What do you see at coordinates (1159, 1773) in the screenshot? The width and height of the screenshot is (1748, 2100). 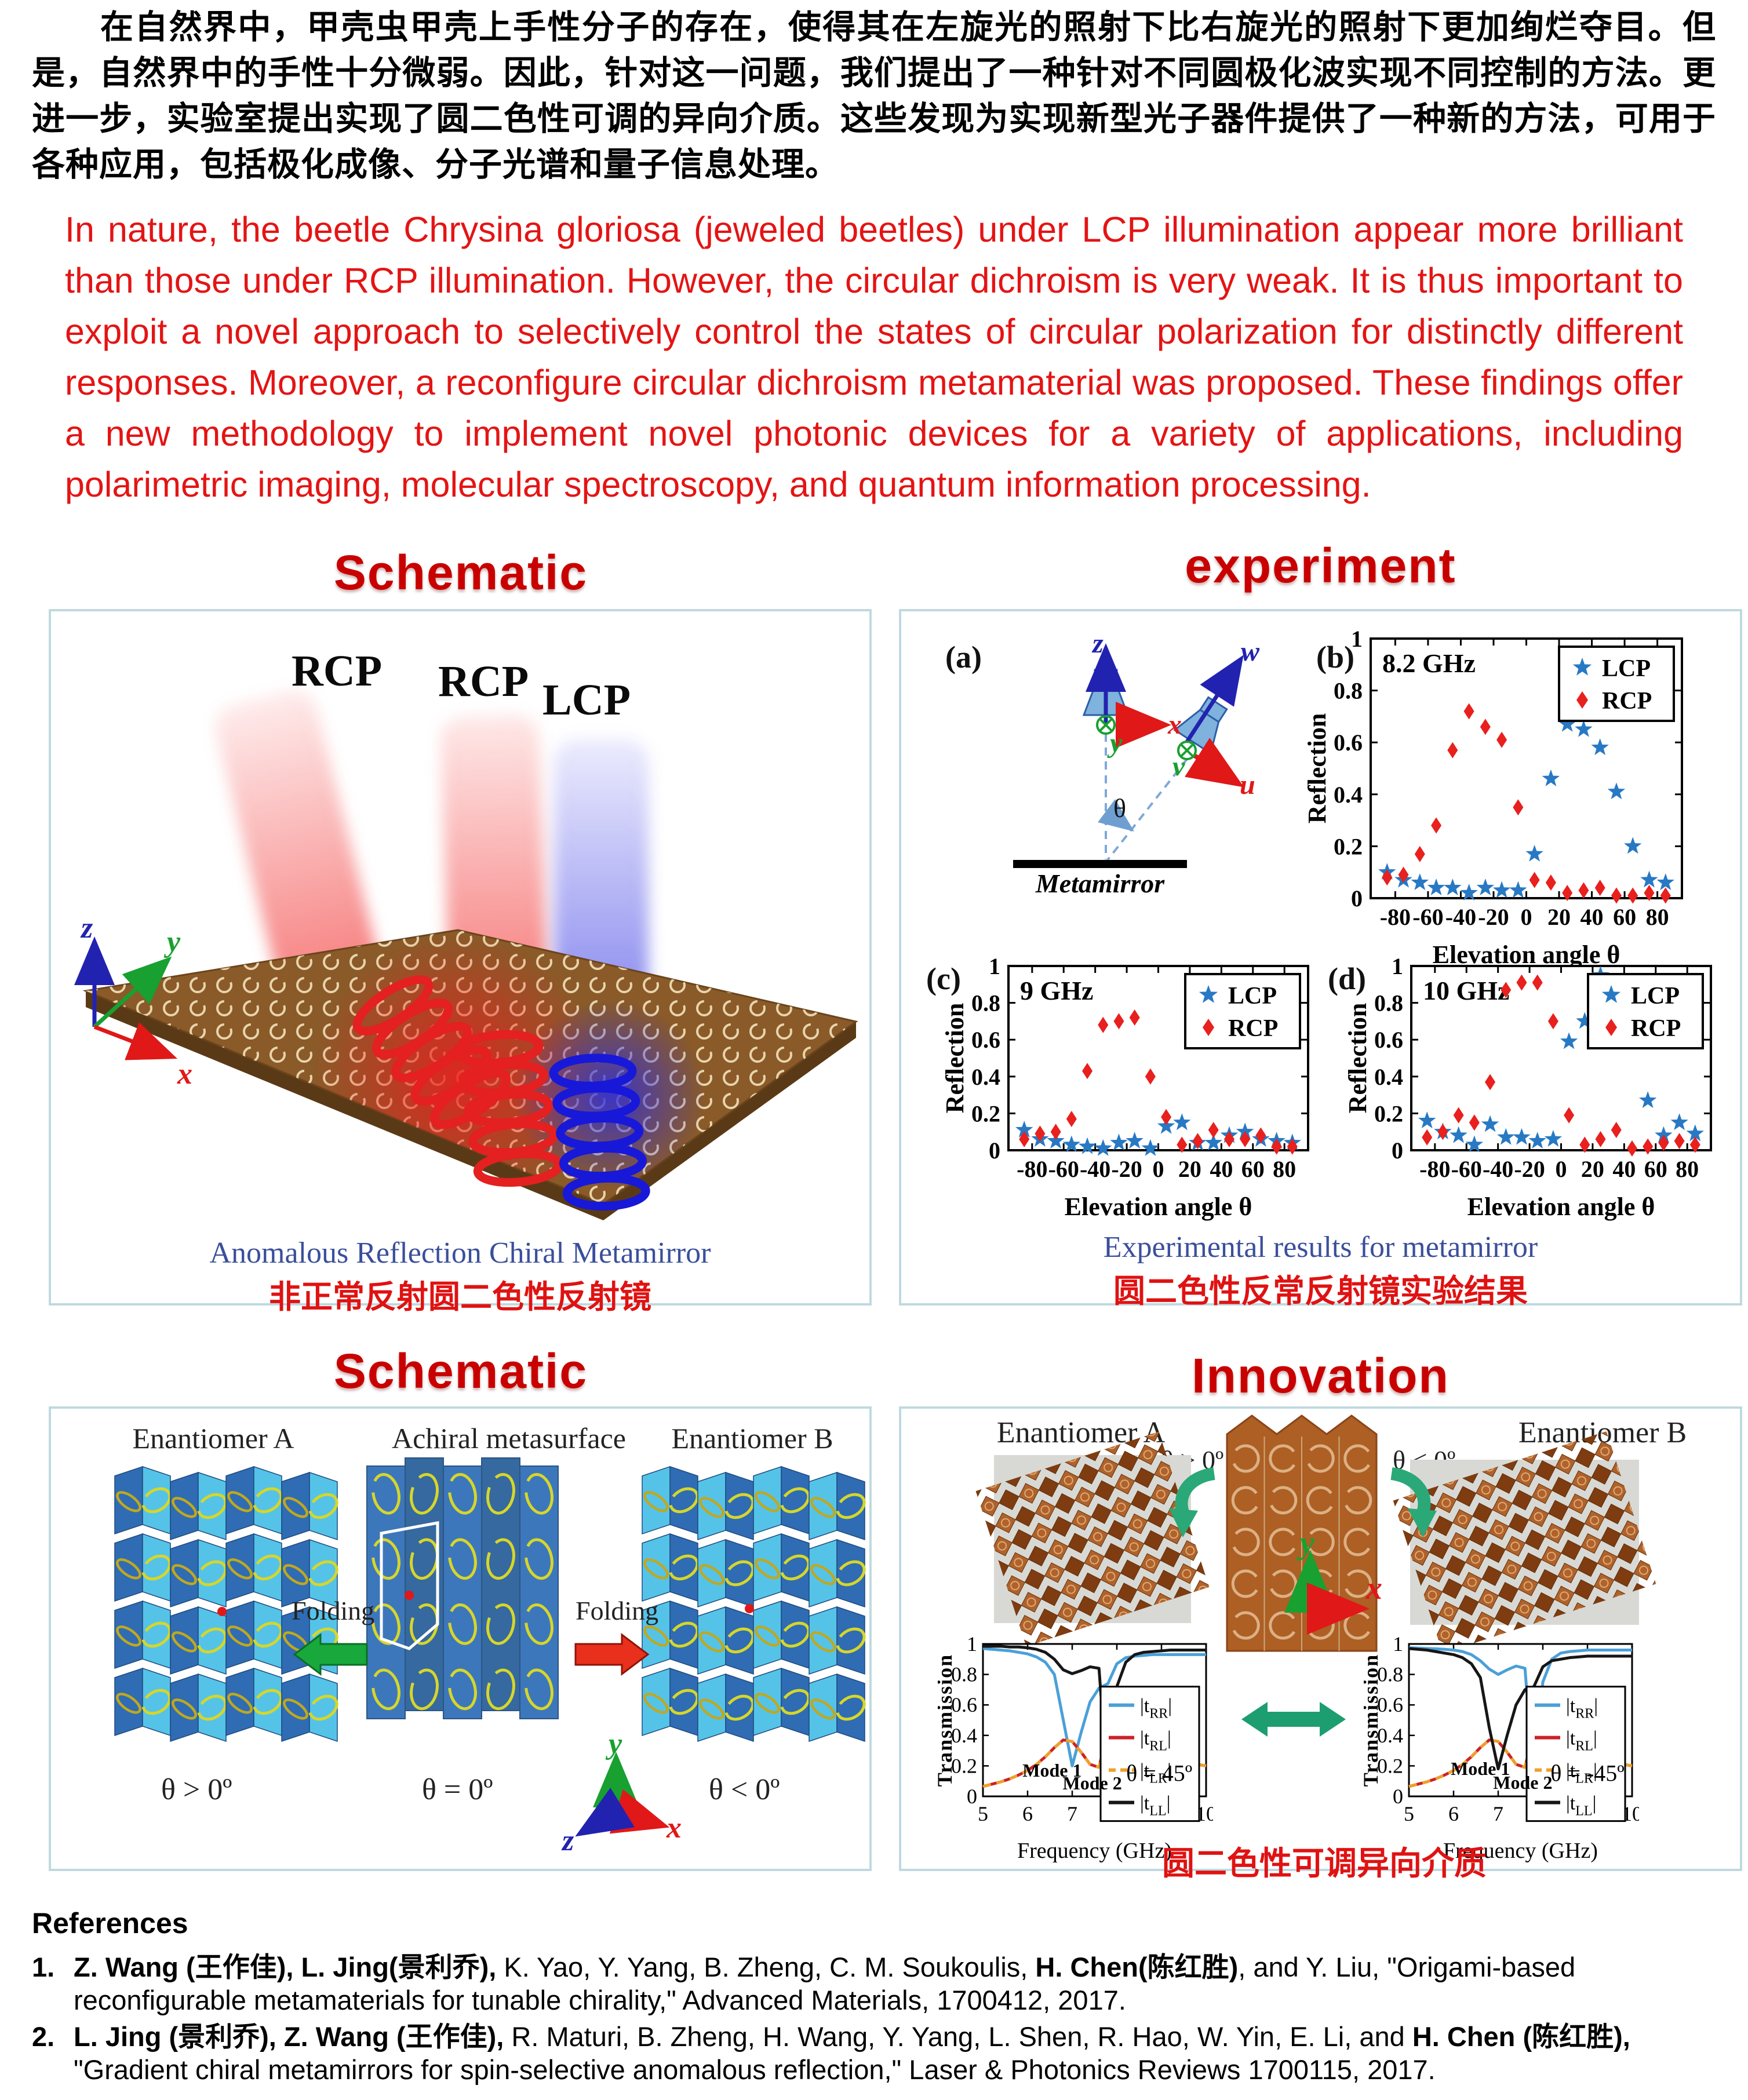 I see `svg-text: θ = 45º` at bounding box center [1159, 1773].